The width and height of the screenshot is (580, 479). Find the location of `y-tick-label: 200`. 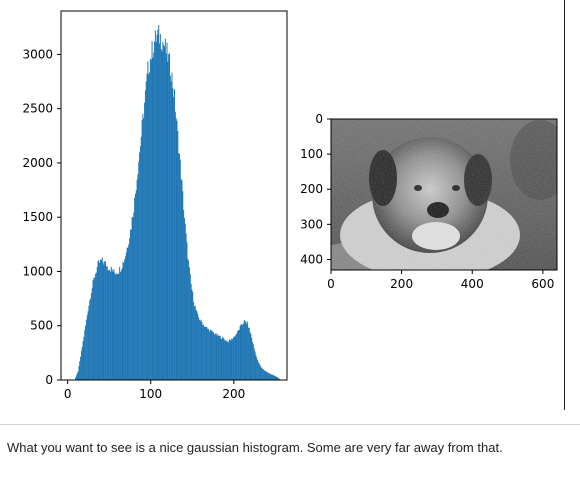

y-tick-label: 200 is located at coordinates (311, 189).